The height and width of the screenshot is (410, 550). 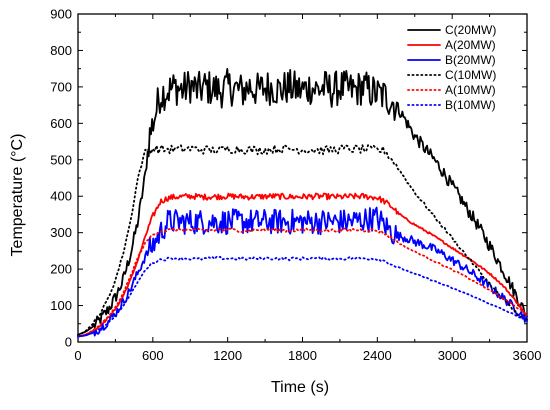 I want to click on x-tick-label: 1800, so click(x=302, y=355).